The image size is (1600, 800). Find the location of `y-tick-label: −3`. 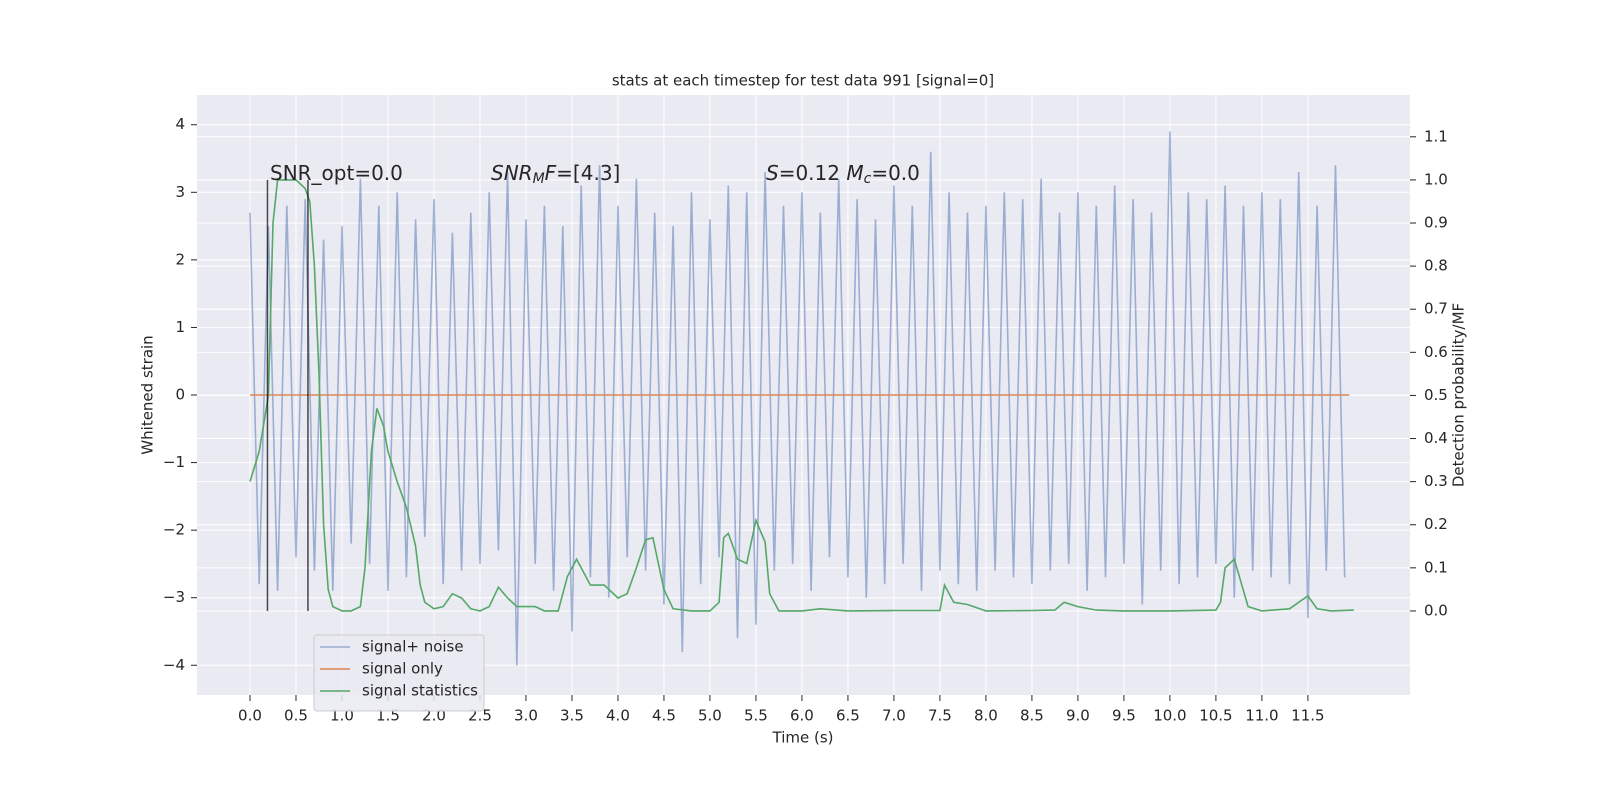

y-tick-label: −3 is located at coordinates (174, 597).